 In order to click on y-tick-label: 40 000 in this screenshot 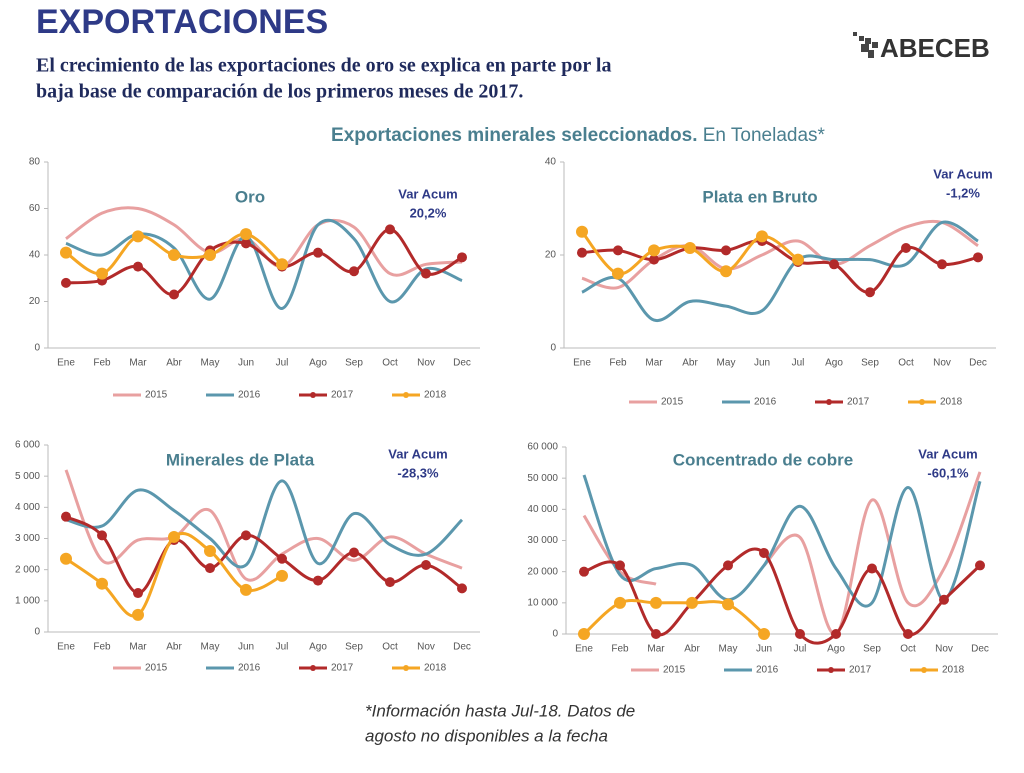, I will do `click(542, 509)`.